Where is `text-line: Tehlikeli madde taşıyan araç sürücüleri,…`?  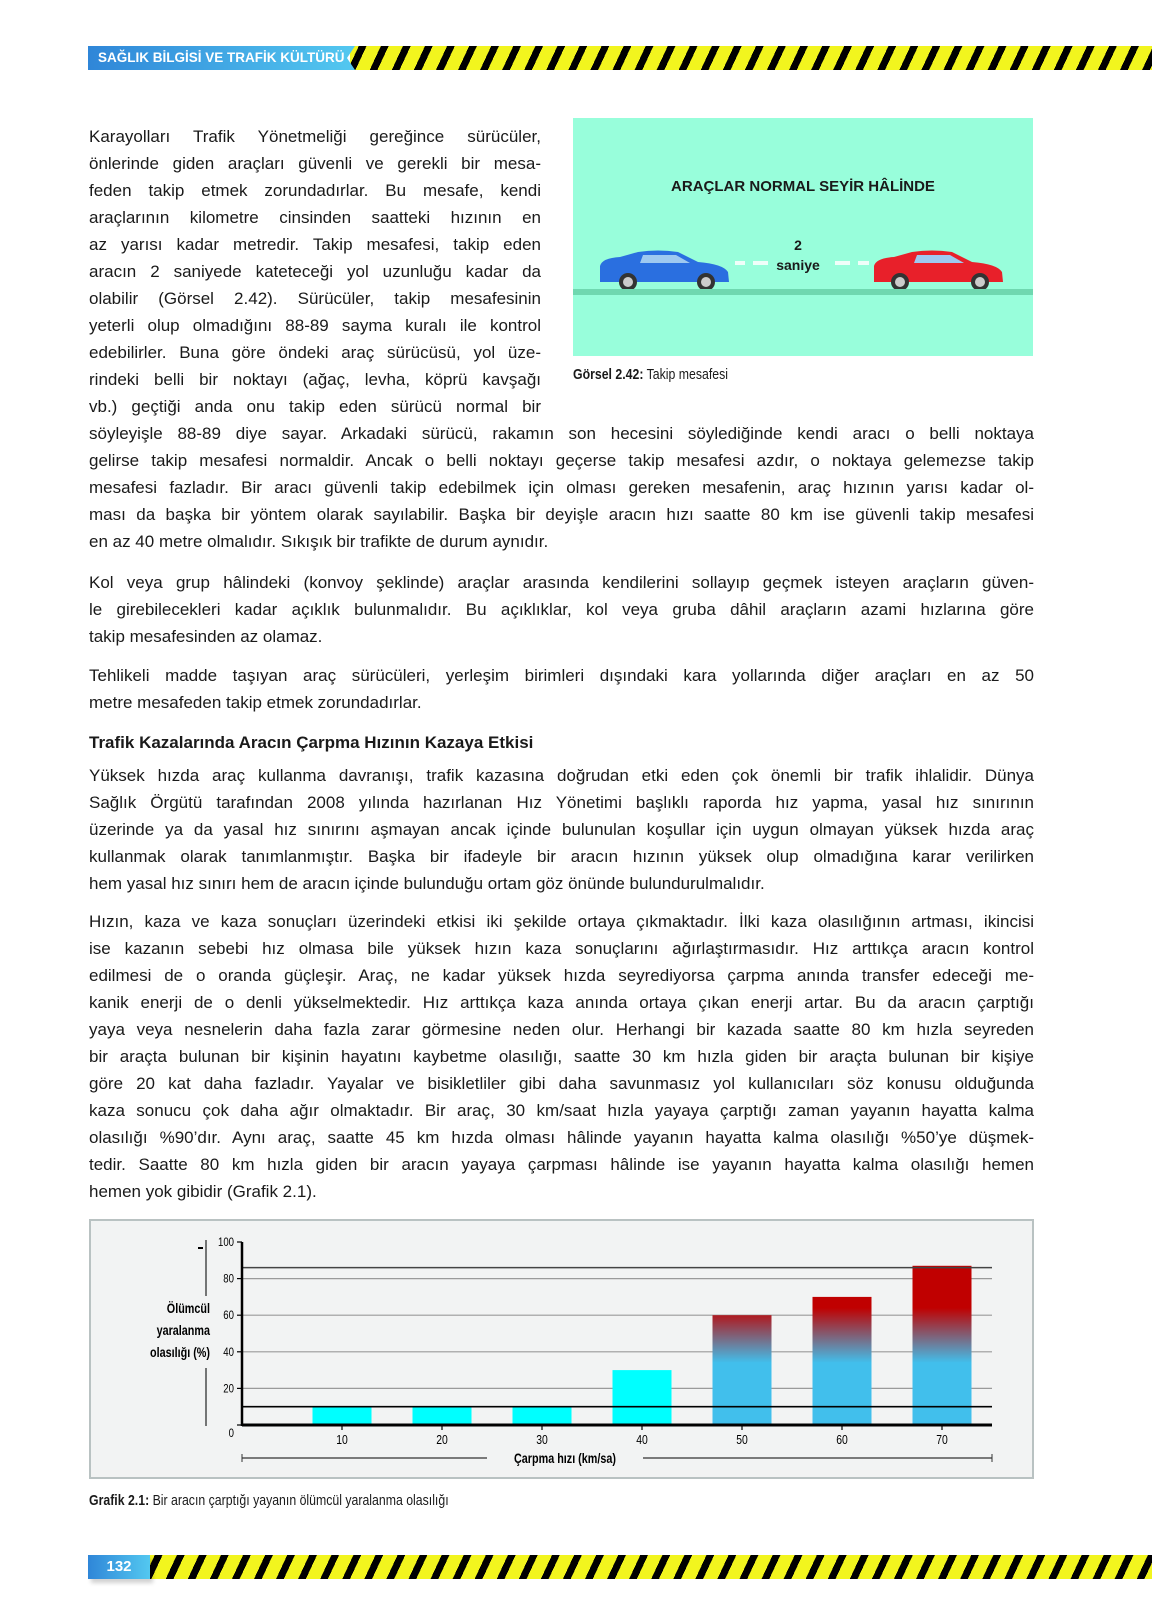
text-line: Tehlikeli madde taşıyan araç sürücüleri,… is located at coordinates (561, 675).